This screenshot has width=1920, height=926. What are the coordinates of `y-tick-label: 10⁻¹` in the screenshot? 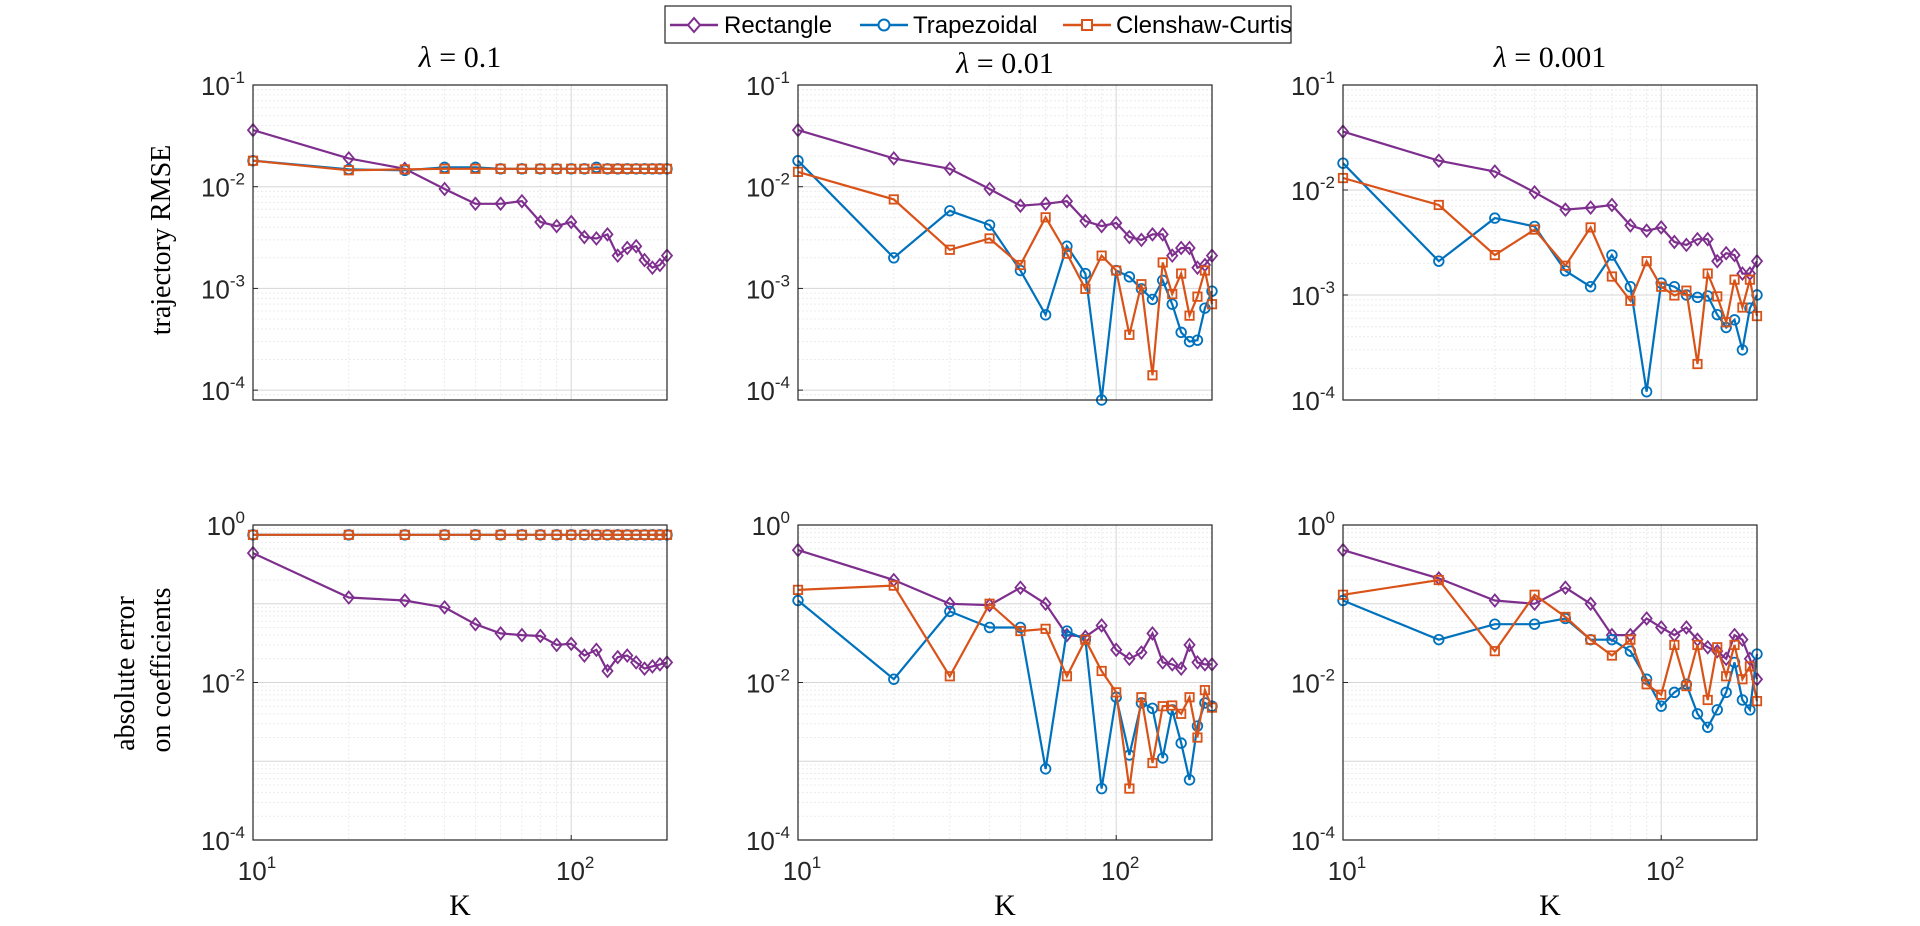 It's located at (223, 84).